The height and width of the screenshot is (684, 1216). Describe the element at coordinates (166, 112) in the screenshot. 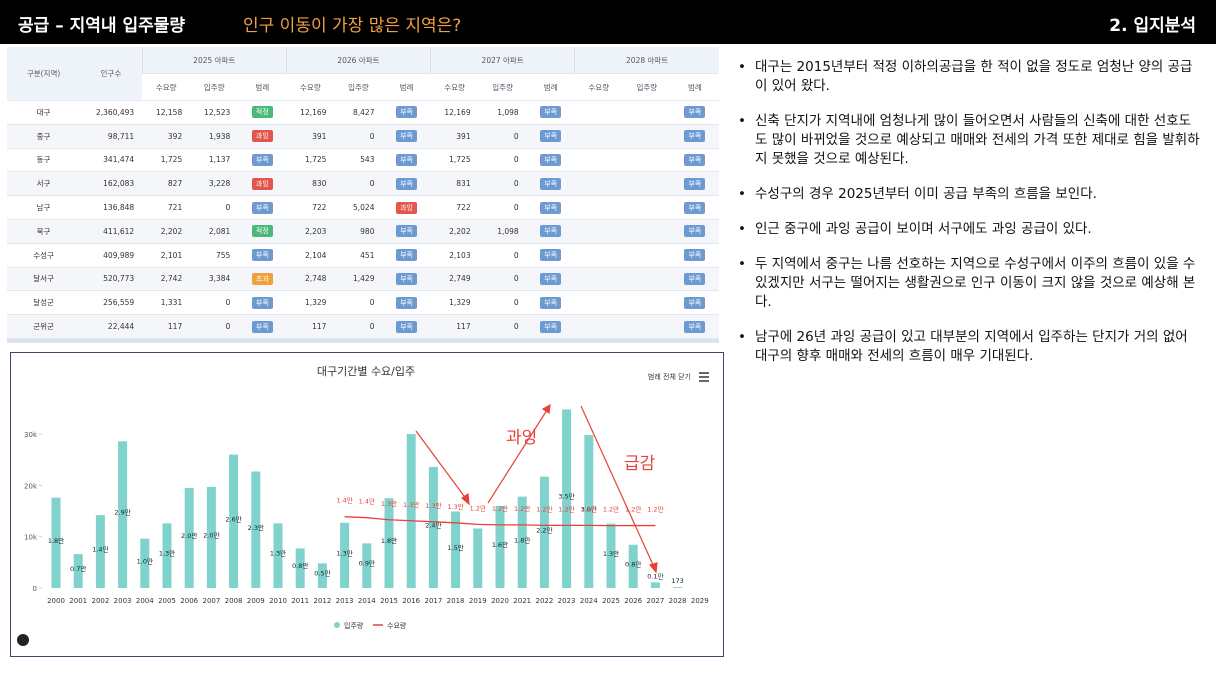

I see `demand: 12,158` at that location.